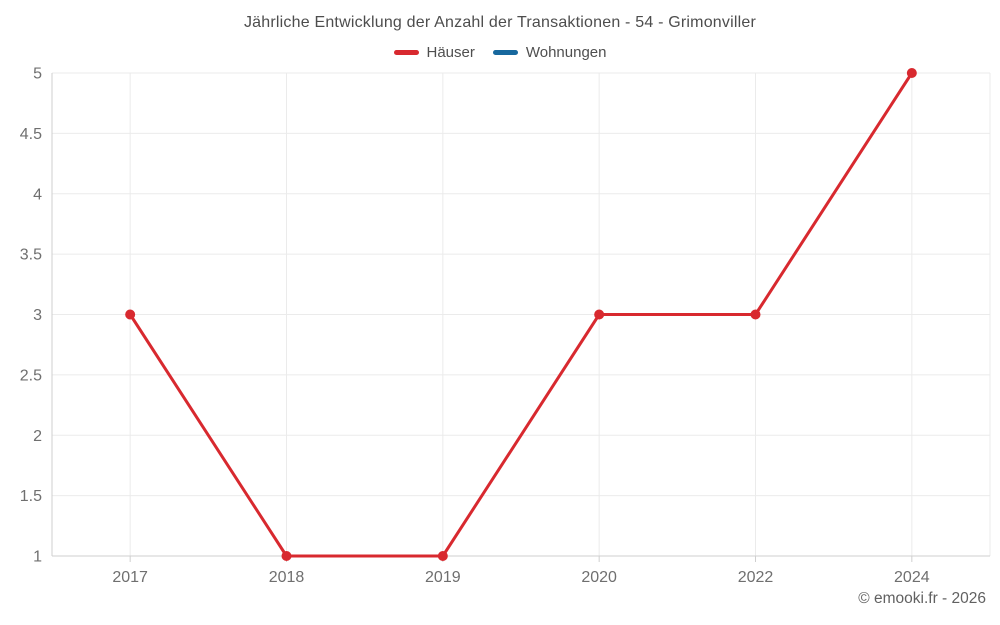  I want to click on data-point-hauser-2022, so click(755, 314).